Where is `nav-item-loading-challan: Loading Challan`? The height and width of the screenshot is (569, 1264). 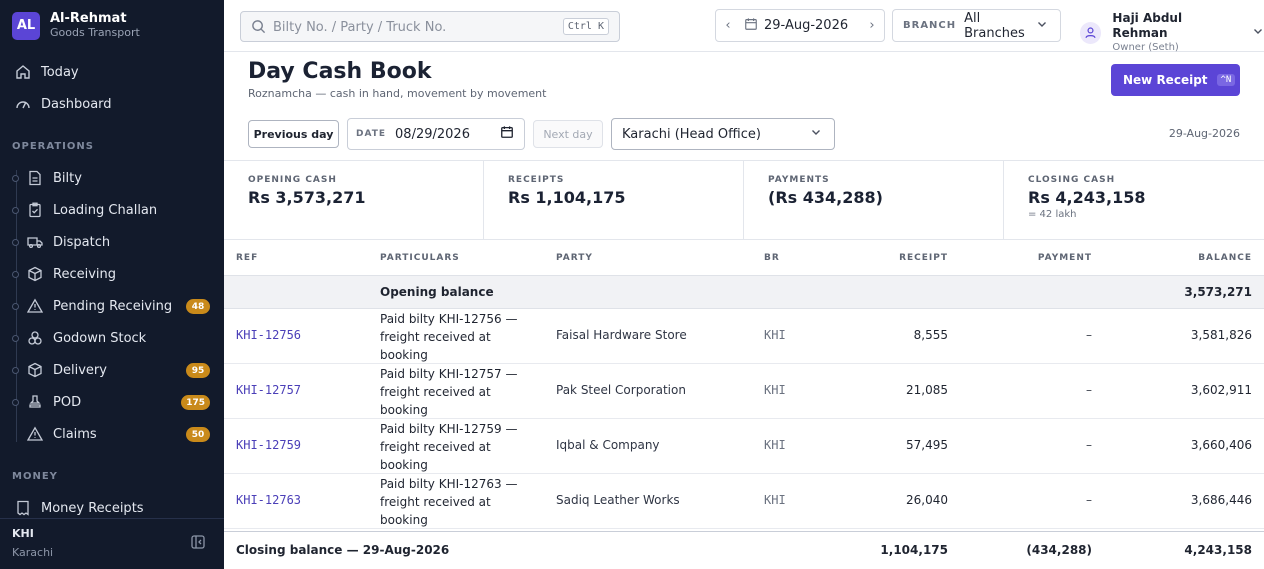
nav-item-loading-challan: Loading Challan is located at coordinates (112, 210).